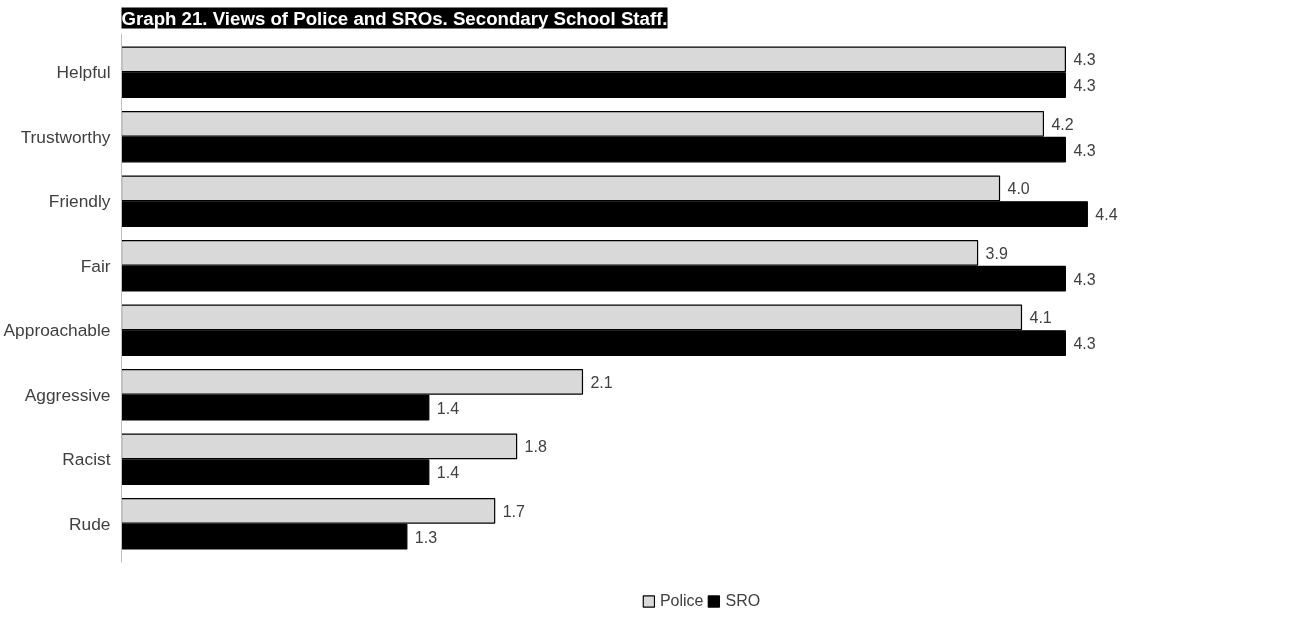 This screenshot has height=641, width=1311. Describe the element at coordinates (86, 459) in the screenshot. I see `y-tick-label: Racist` at that location.